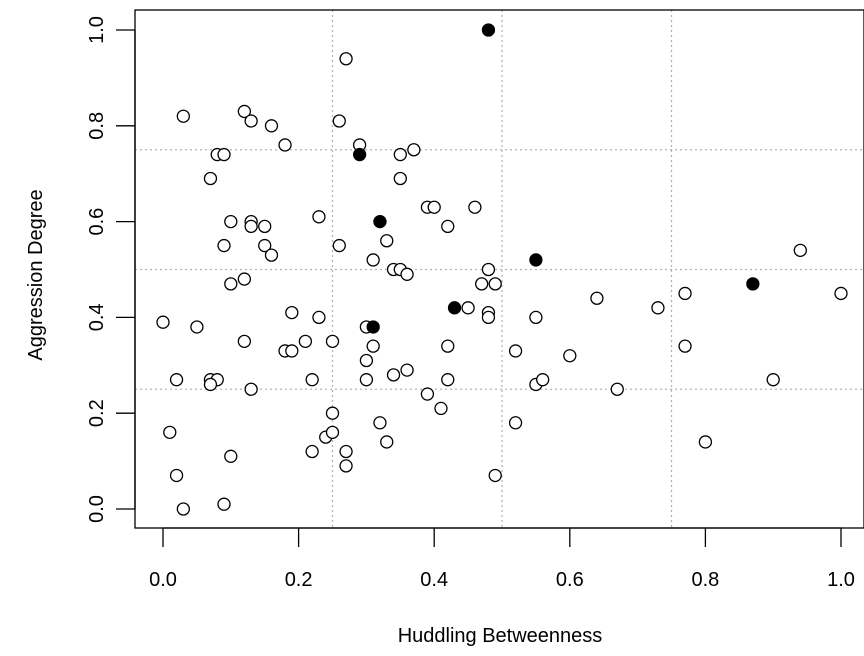 The image size is (864, 656). I want to click on y-tick-label: 0.4, so click(97, 317).